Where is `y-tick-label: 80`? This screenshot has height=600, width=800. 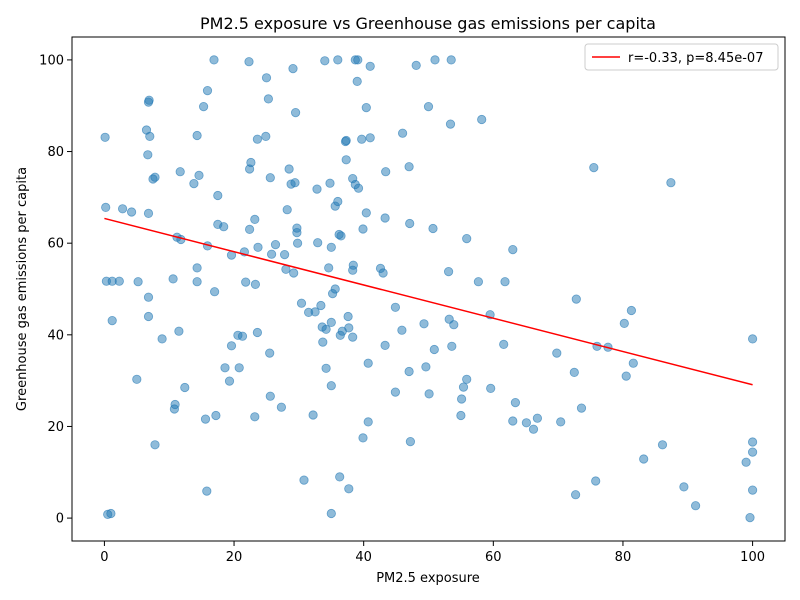
y-tick-label: 80 is located at coordinates (55, 152).